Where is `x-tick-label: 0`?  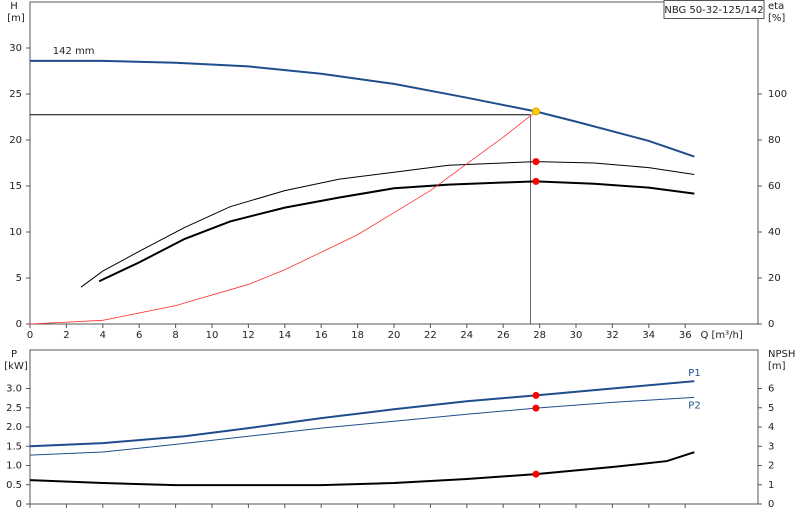
x-tick-label: 0 is located at coordinates (30, 335).